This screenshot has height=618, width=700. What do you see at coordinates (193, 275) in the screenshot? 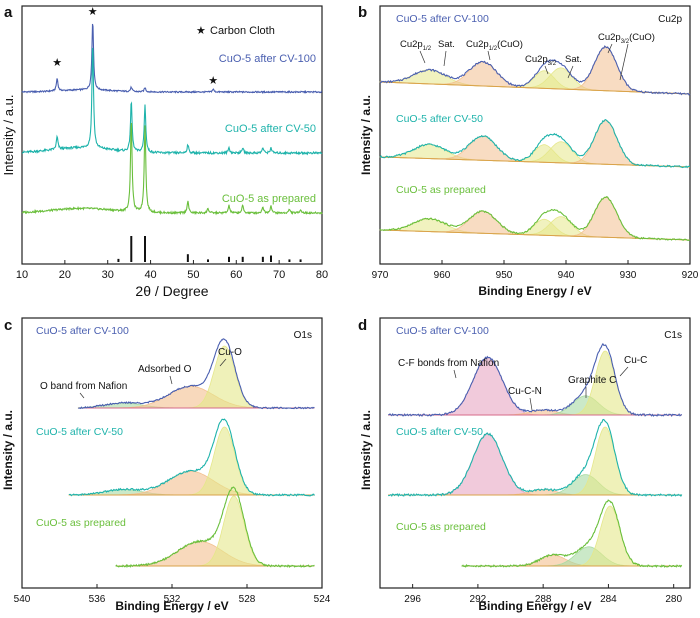
I see `x-tick-label: 50` at bounding box center [193, 275].